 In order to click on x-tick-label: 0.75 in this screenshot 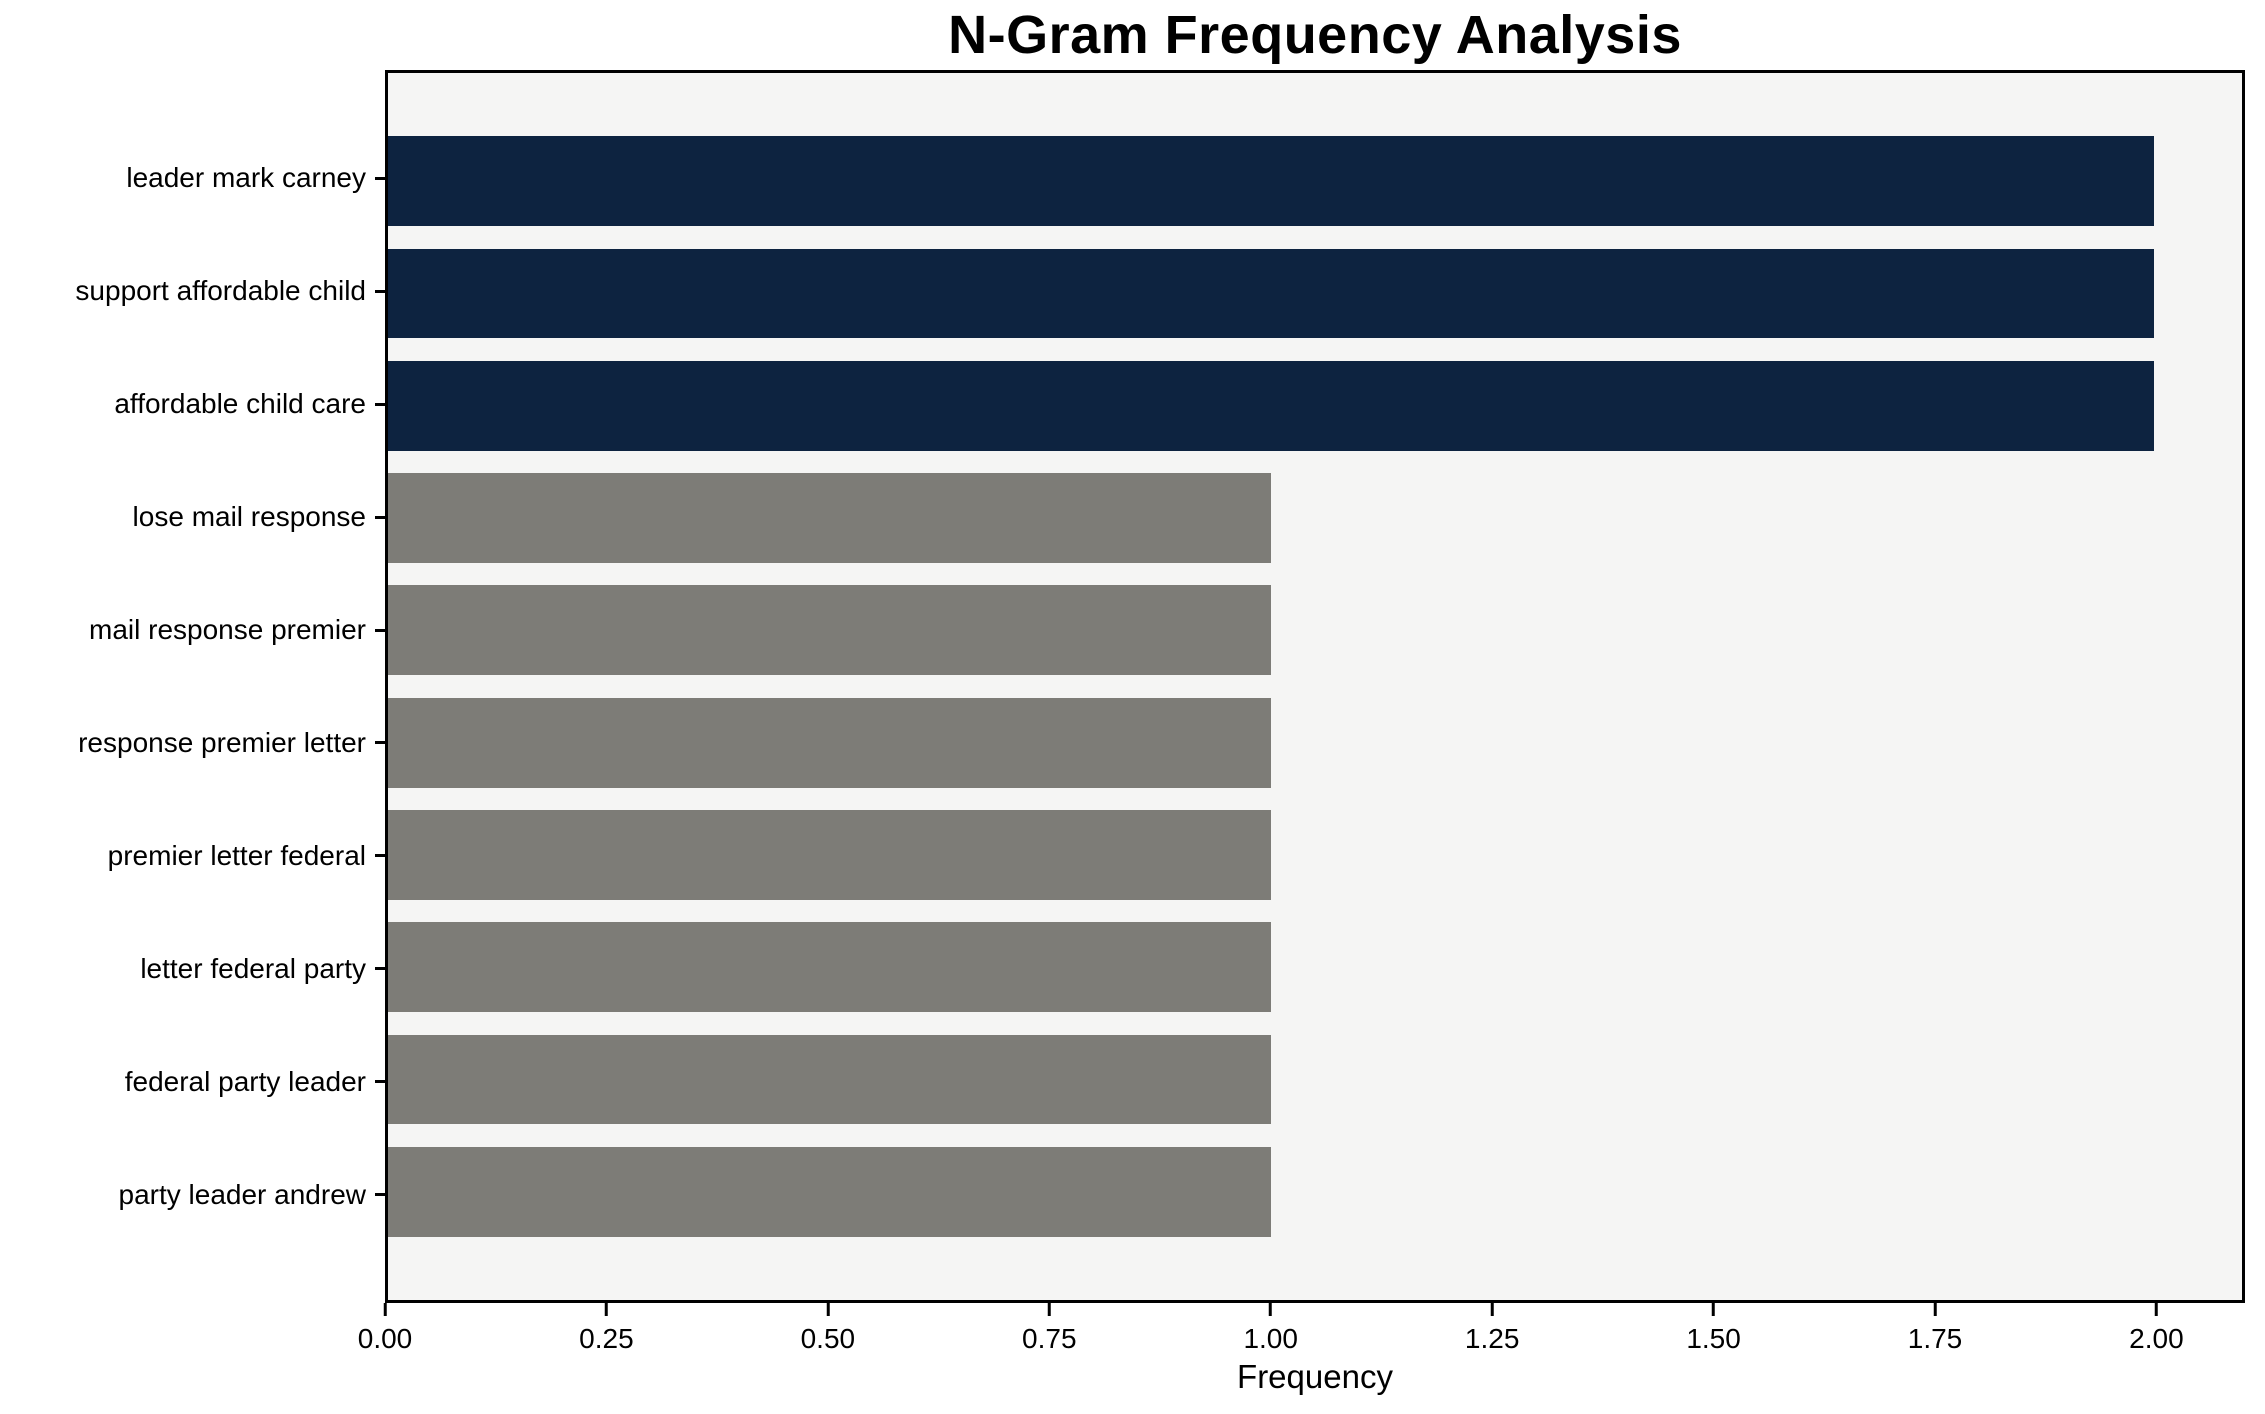, I will do `click(1049, 1338)`.